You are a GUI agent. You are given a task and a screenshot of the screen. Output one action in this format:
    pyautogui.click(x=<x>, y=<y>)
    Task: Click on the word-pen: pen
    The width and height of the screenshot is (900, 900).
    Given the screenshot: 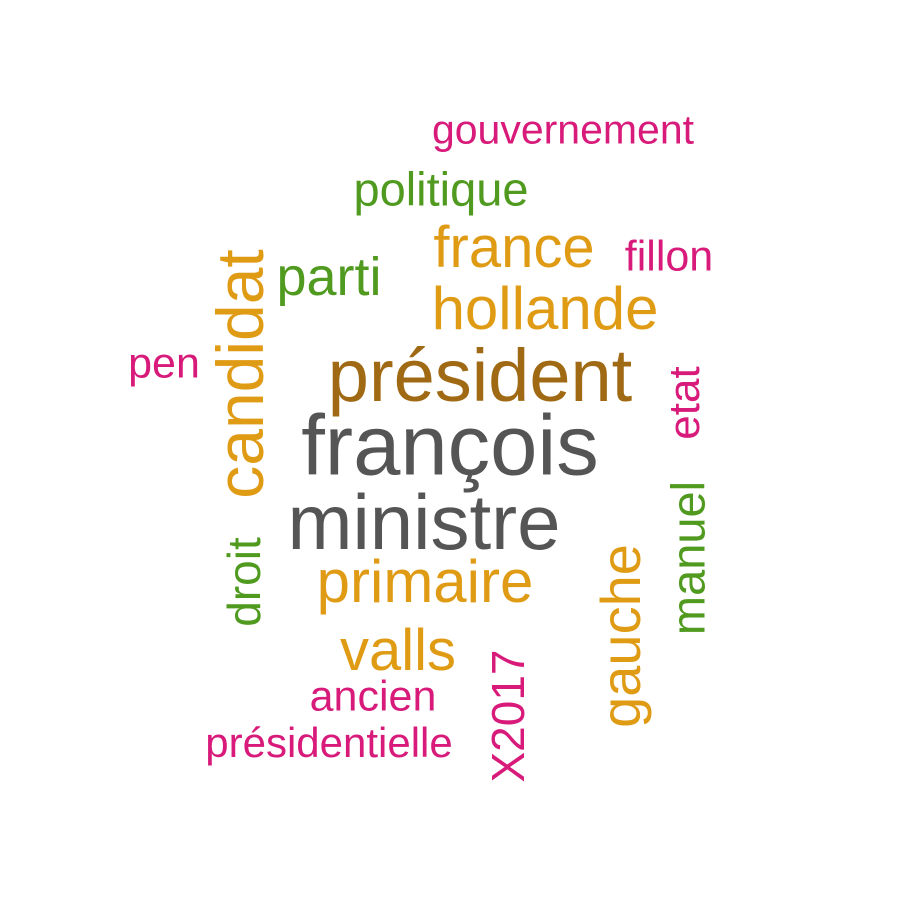 What is the action you would take?
    pyautogui.click(x=164, y=363)
    